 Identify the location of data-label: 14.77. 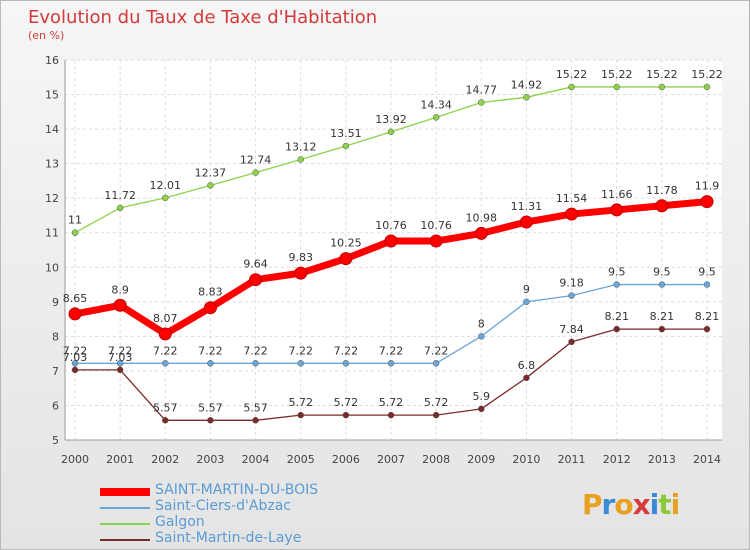
(482, 89).